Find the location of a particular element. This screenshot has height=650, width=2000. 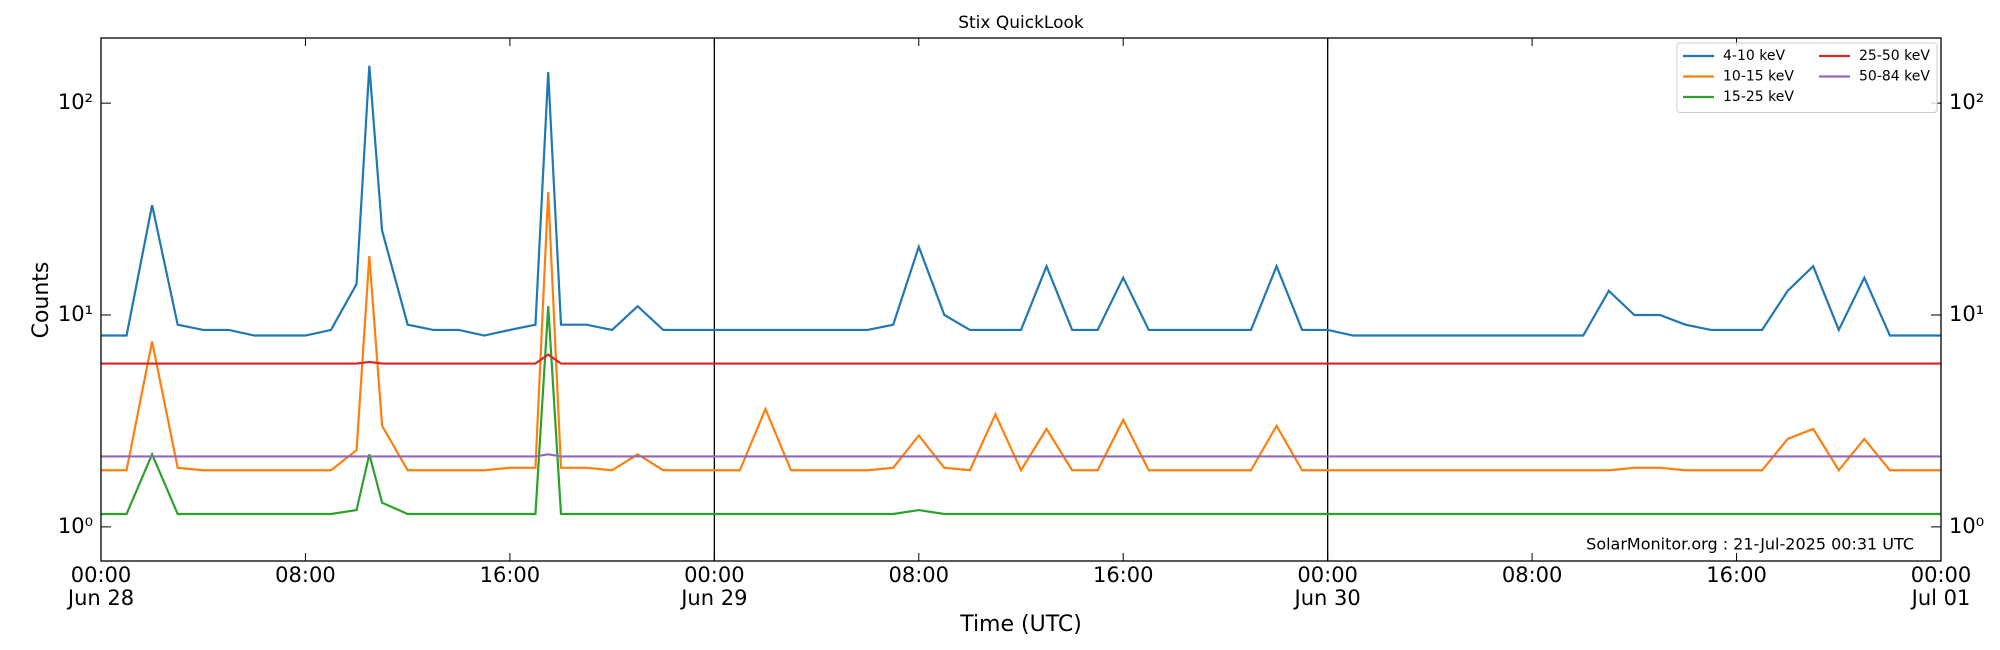

x-axis-label: Time (UTC) is located at coordinates (1020, 624).